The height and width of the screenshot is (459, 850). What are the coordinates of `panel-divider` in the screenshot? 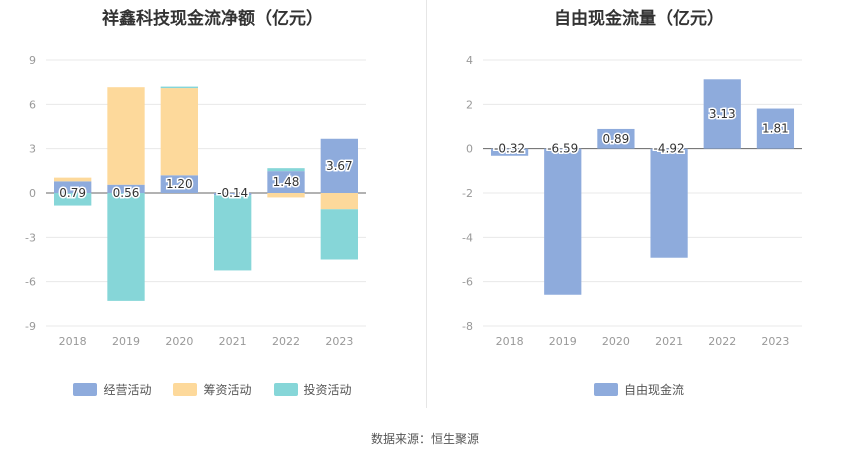 It's located at (426, 204).